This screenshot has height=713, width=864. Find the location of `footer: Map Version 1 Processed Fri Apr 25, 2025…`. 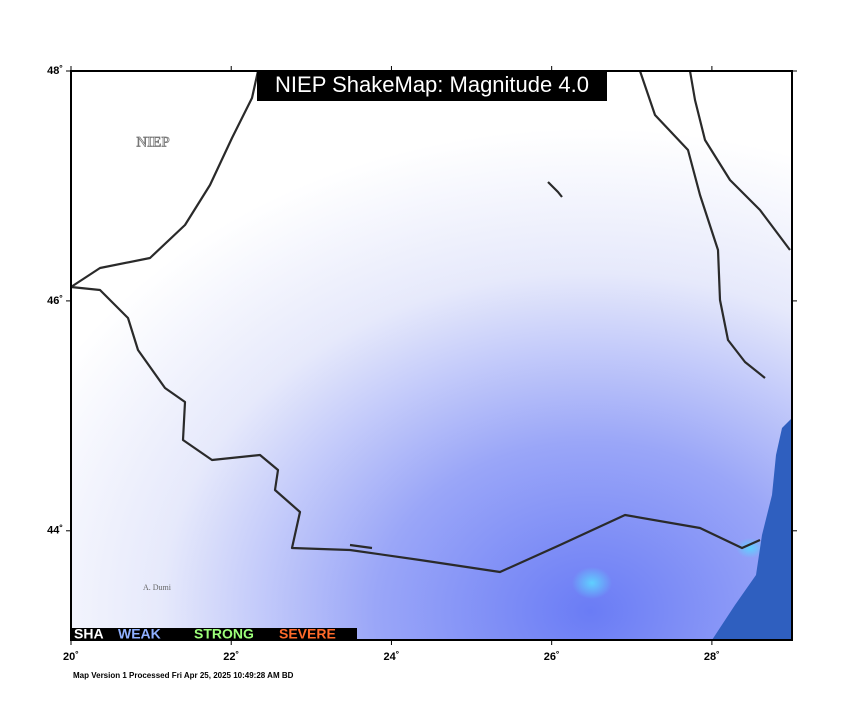

footer: Map Version 1 Processed Fri Apr 25, 2025… is located at coordinates (183, 675).